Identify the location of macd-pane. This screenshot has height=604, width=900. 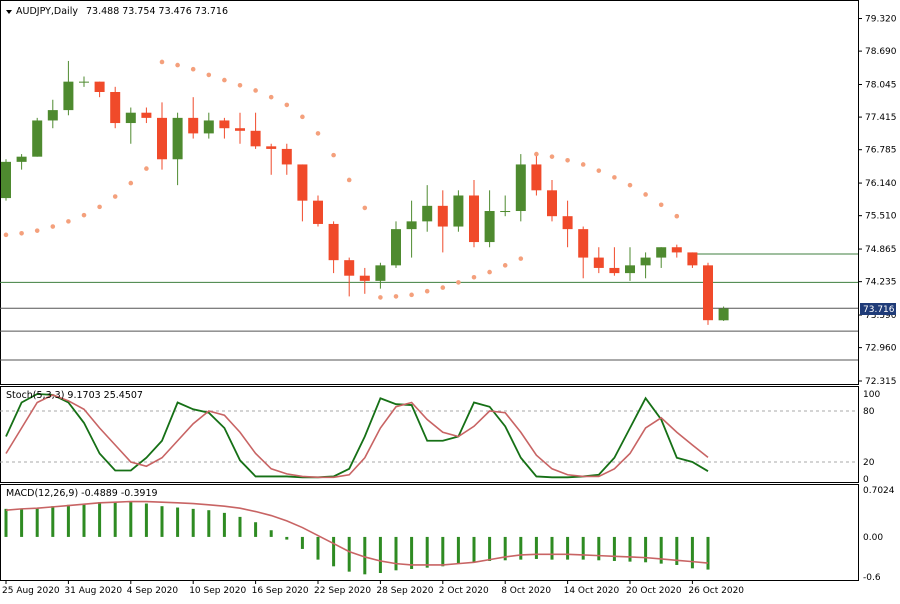
(357, 537).